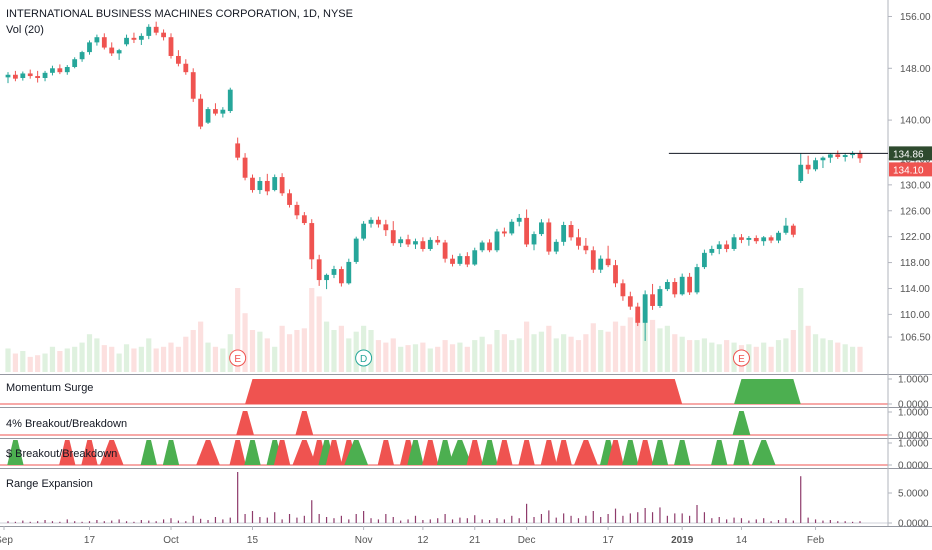  What do you see at coordinates (915, 185) in the screenshot?
I see `price-tick-label: 130.00` at bounding box center [915, 185].